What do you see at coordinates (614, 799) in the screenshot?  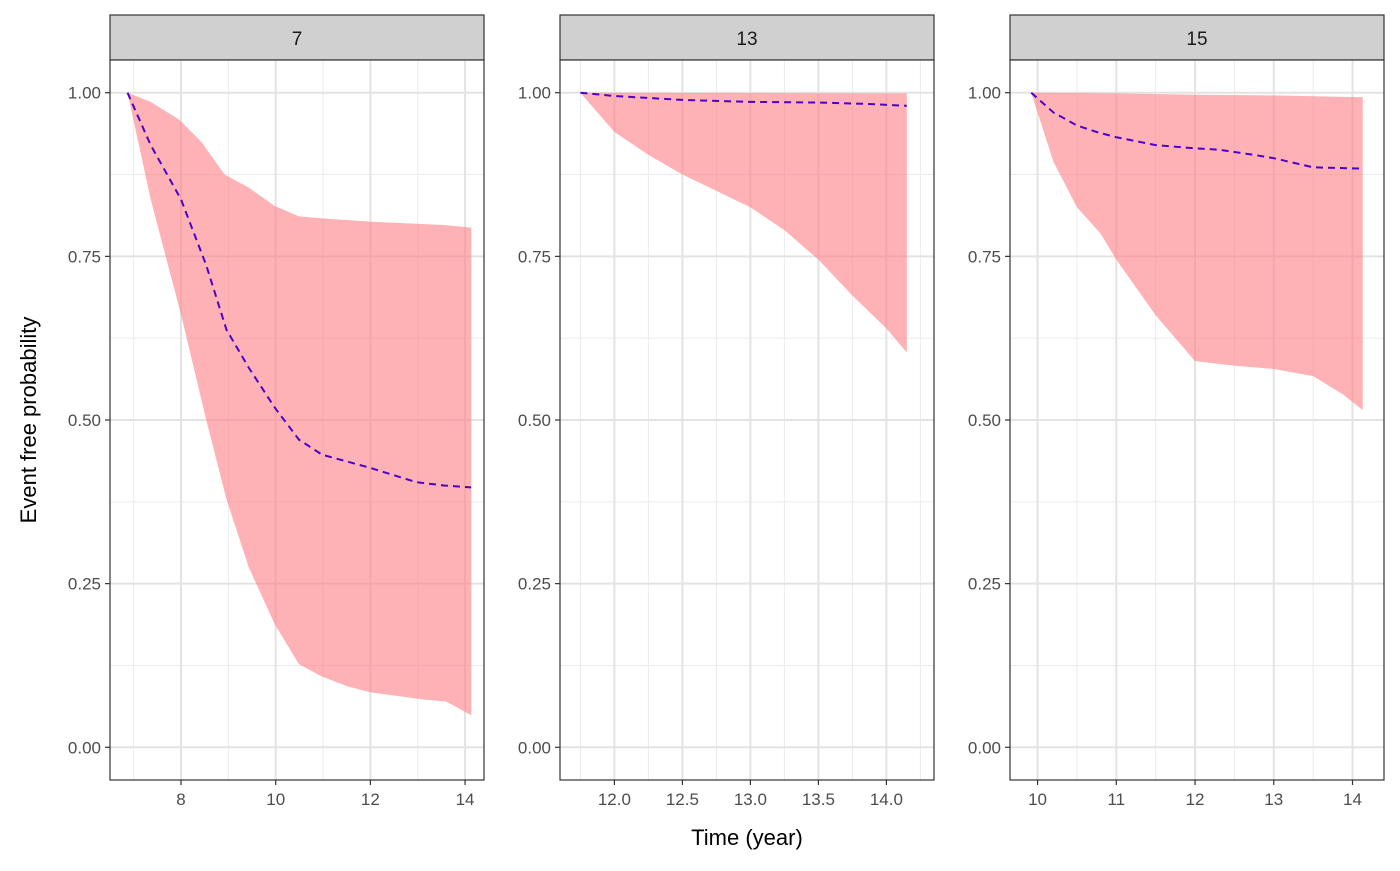 I see `x-tick-label: 12.0` at bounding box center [614, 799].